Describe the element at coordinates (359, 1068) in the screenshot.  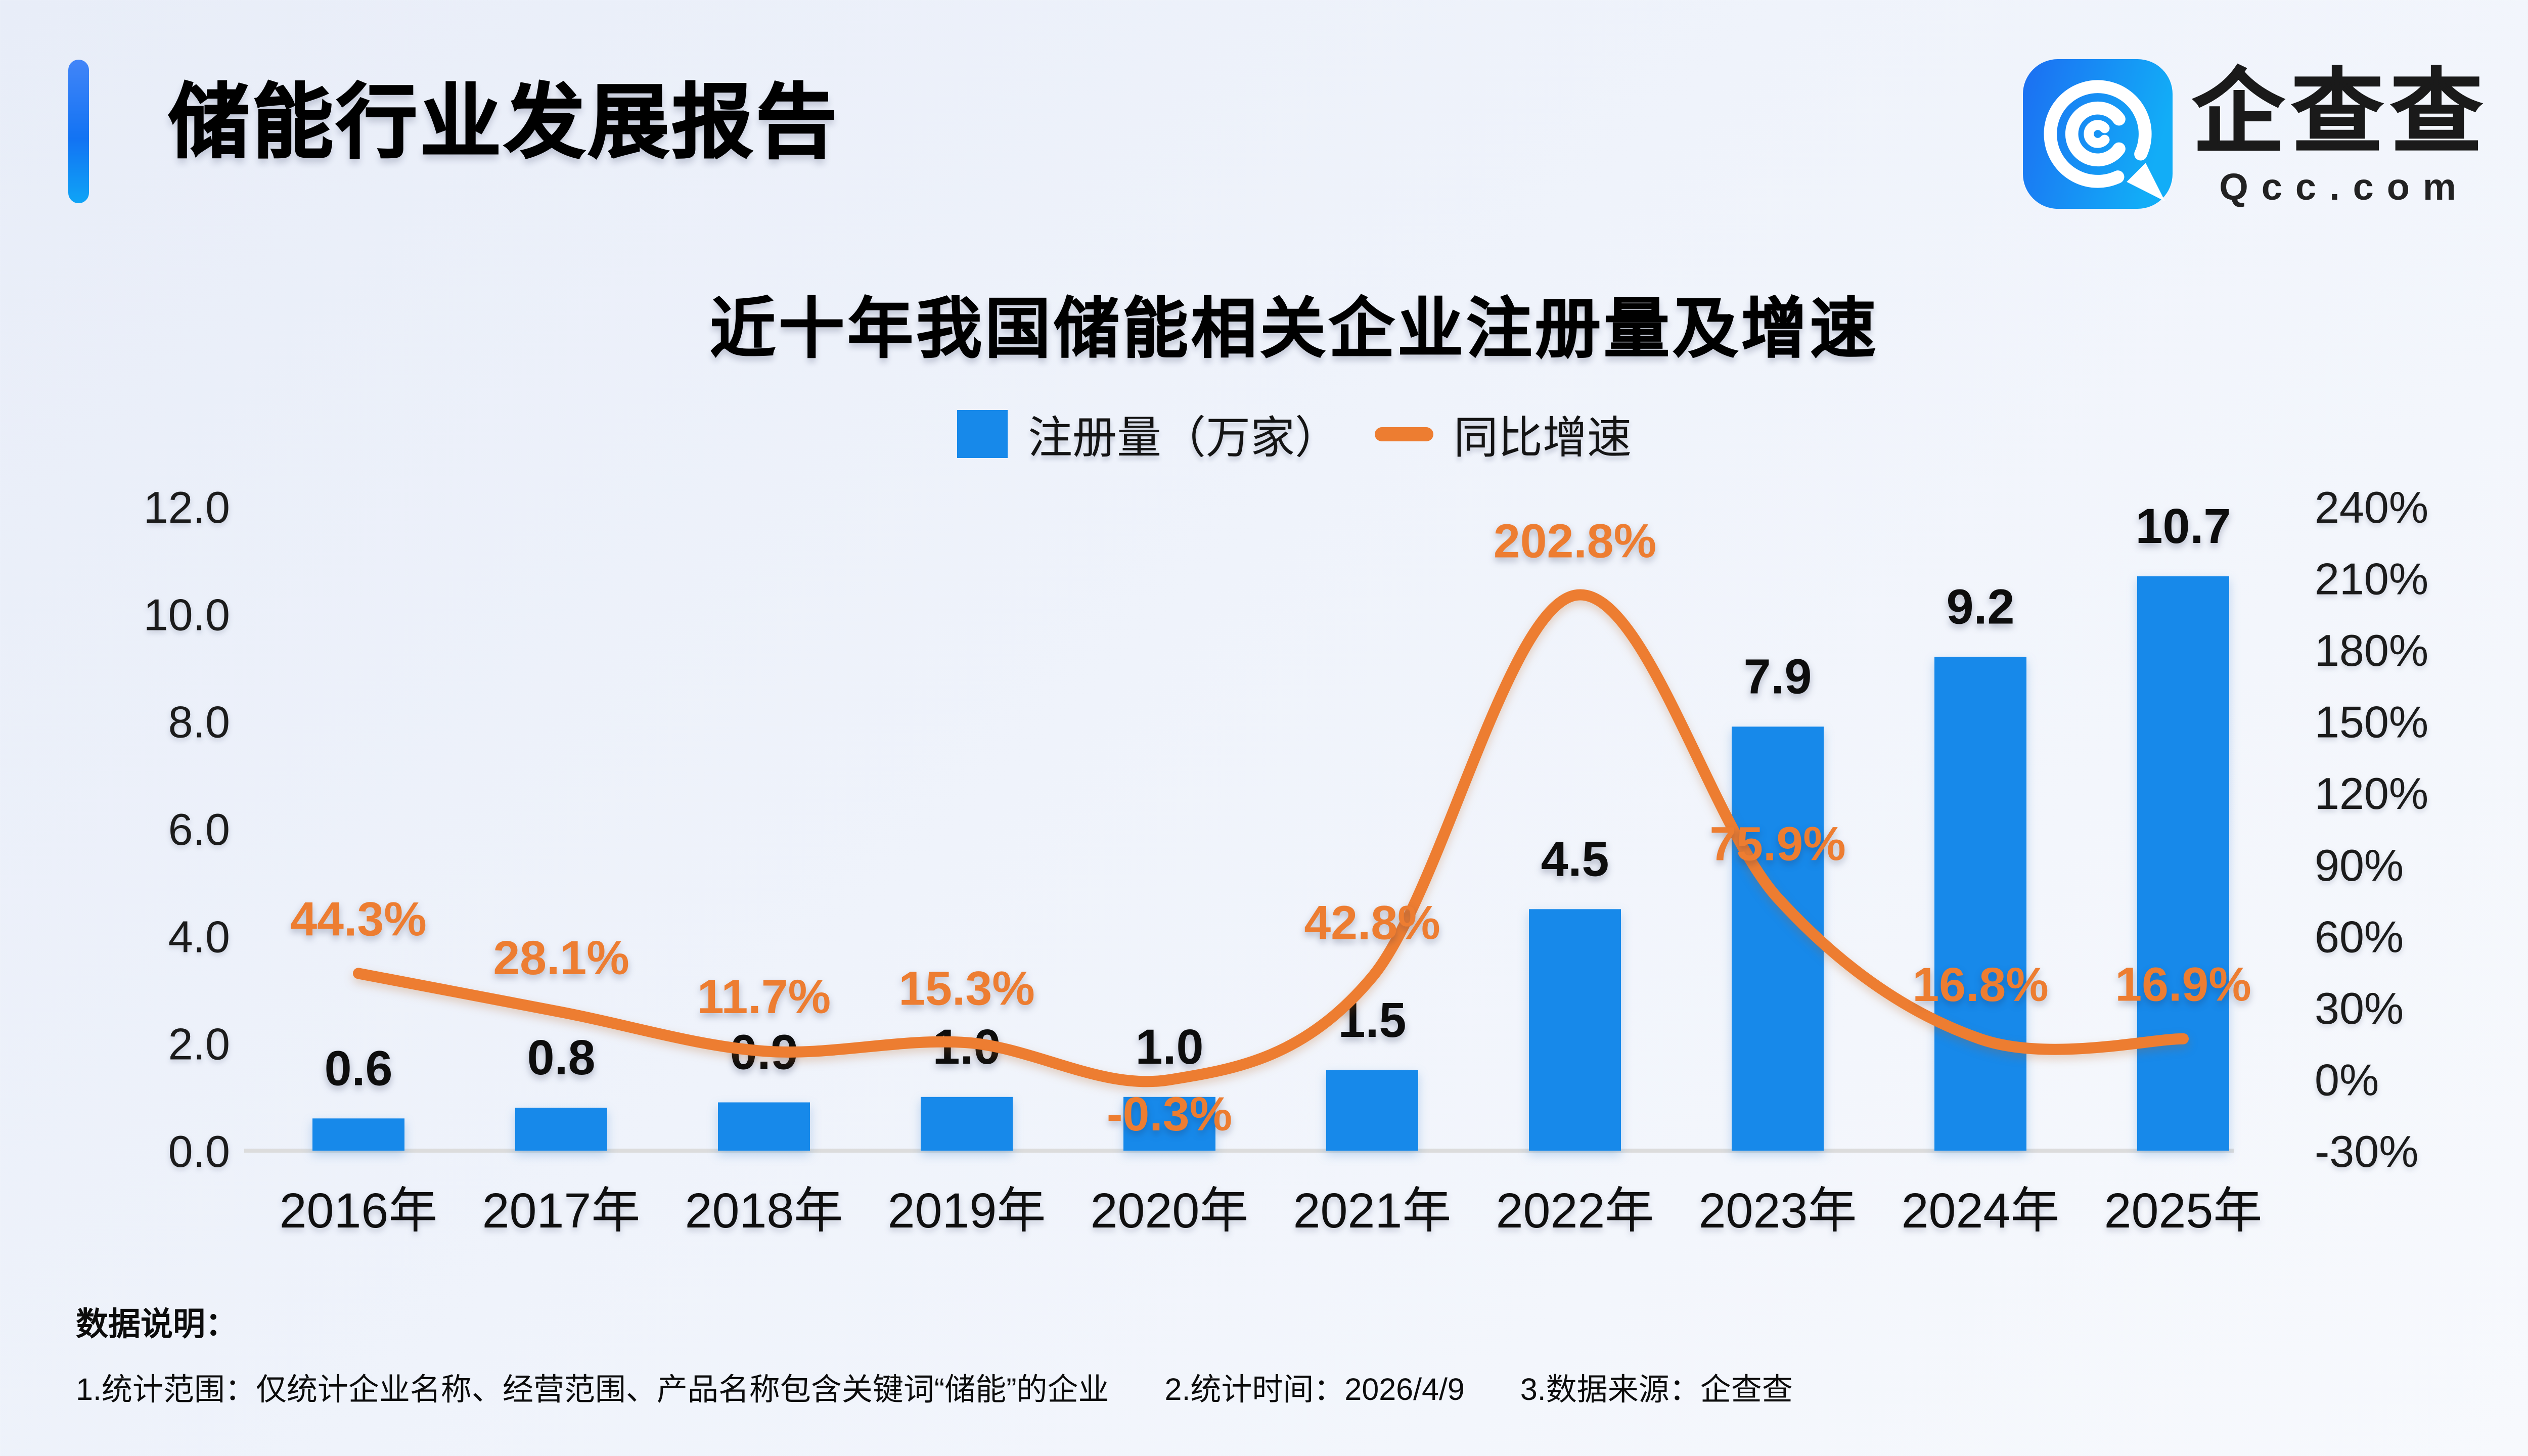
I see `bar-value-label: 0.6` at that location.